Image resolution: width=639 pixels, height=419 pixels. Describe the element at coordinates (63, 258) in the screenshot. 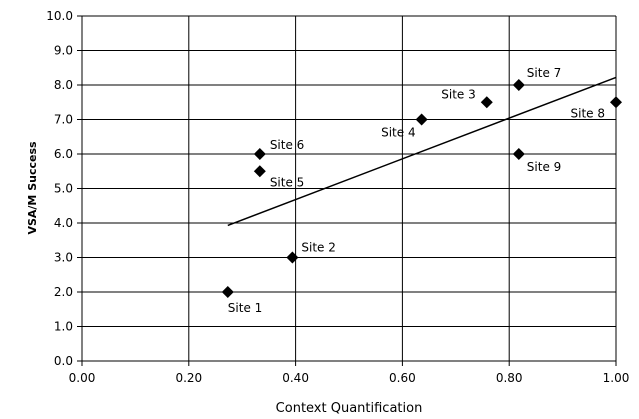

I see `y-tick-label: 3.0` at that location.